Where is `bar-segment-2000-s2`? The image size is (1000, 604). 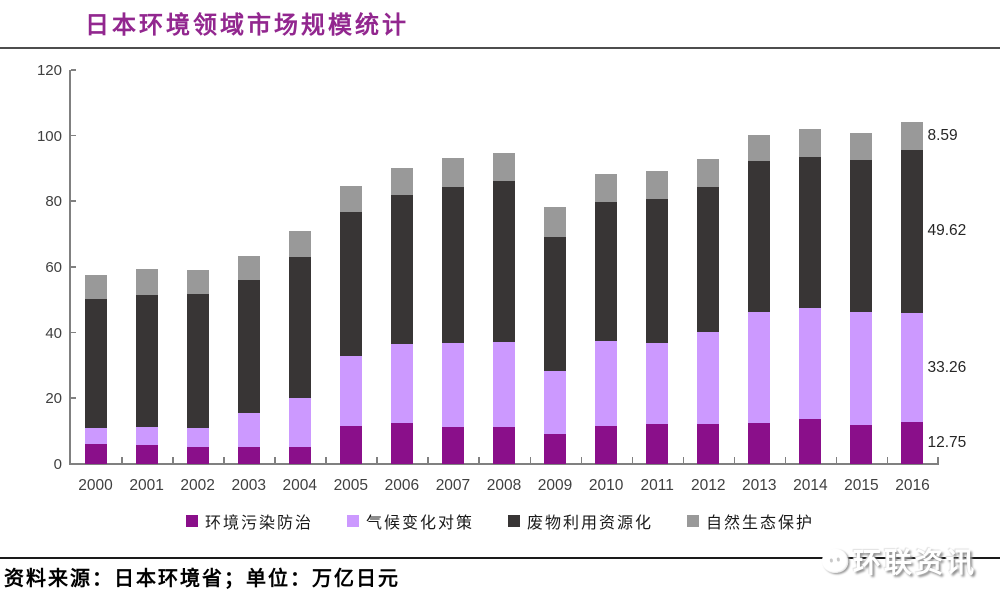 bar-segment-2000-s2 is located at coordinates (95, 363).